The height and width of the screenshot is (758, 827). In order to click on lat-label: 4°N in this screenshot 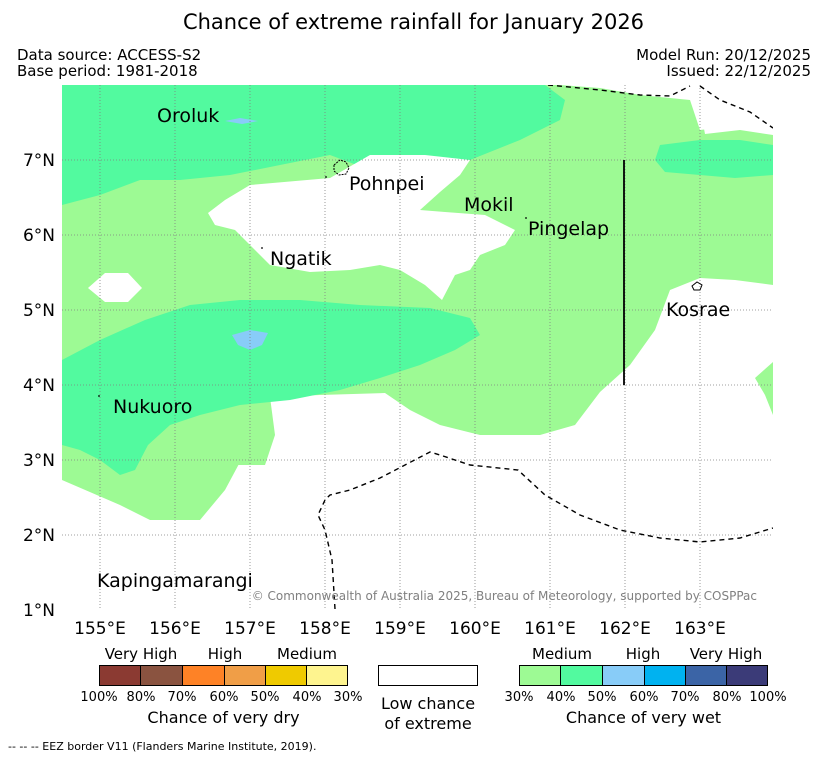, I will do `click(39, 386)`.